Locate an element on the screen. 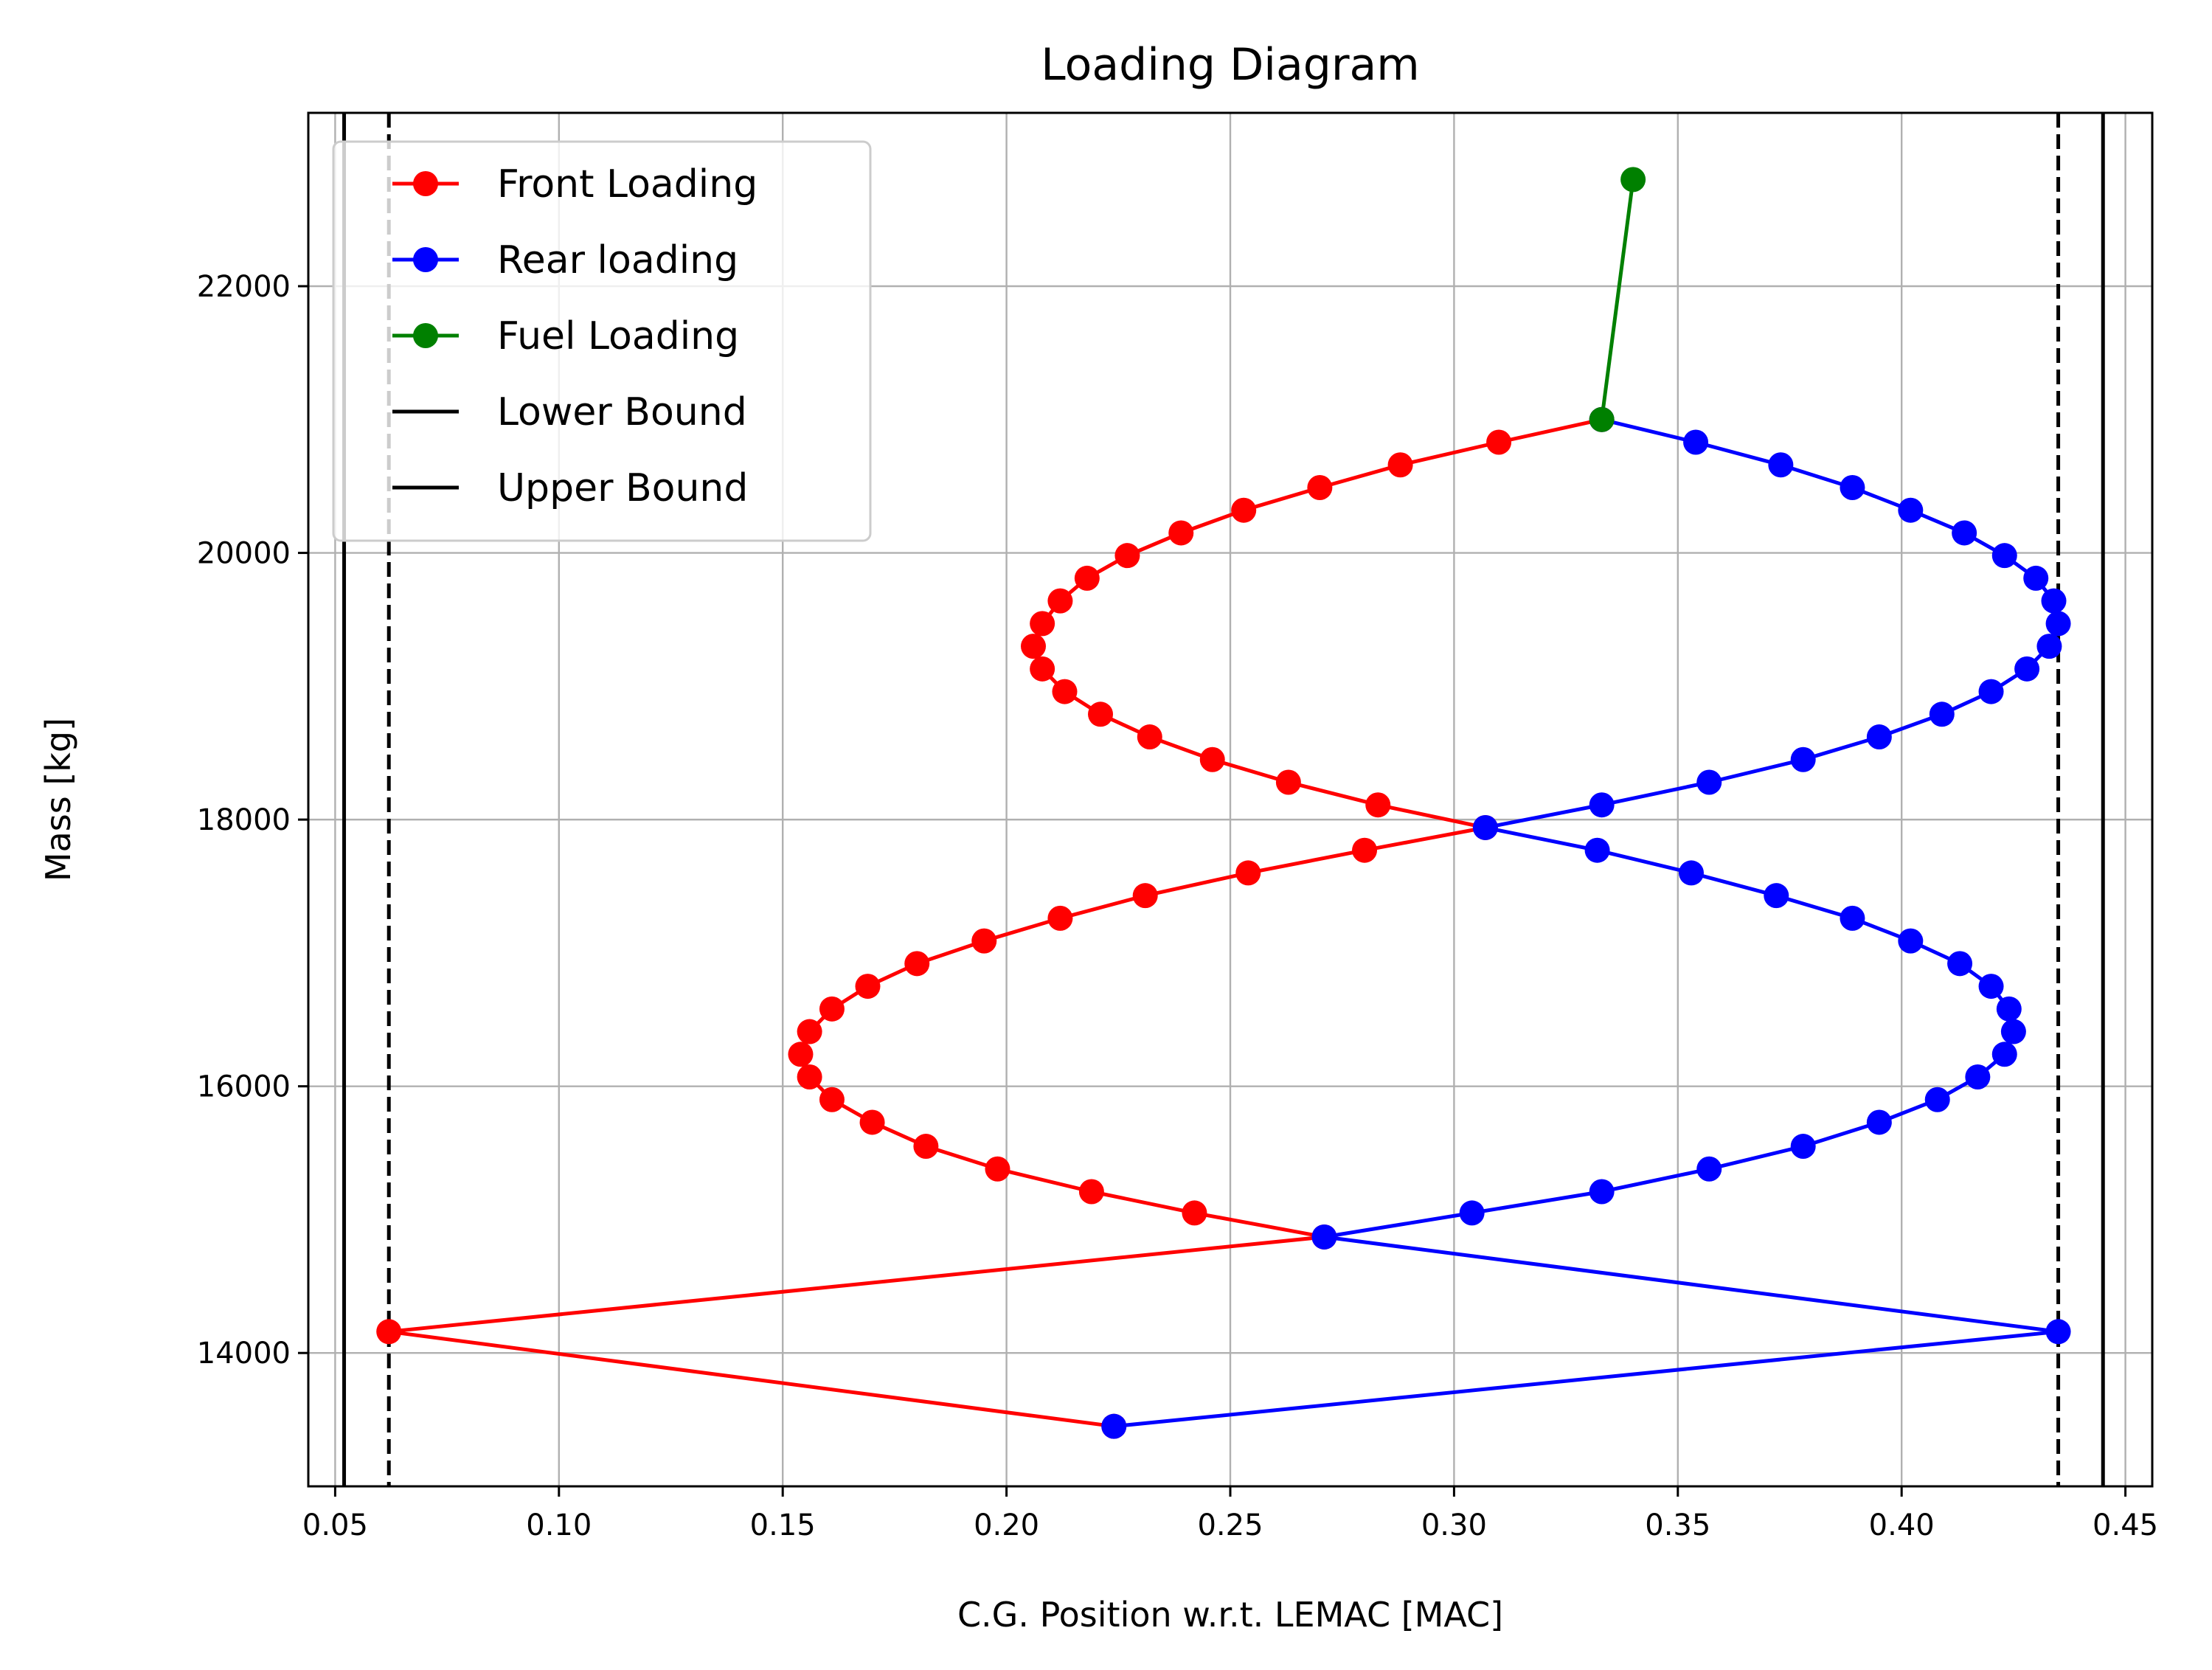  y-tick-label: 20000 is located at coordinates (244, 554).